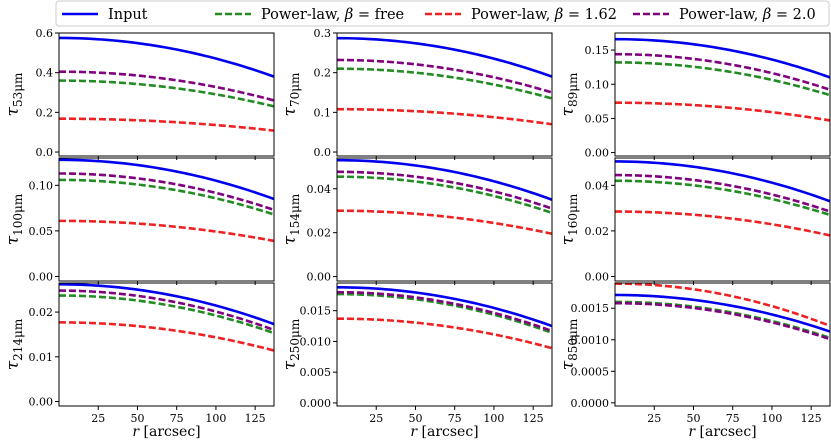 Image resolution: width=831 pixels, height=440 pixels. Describe the element at coordinates (323, 112) in the screenshot. I see `y-tick-label: 0.1` at that location.